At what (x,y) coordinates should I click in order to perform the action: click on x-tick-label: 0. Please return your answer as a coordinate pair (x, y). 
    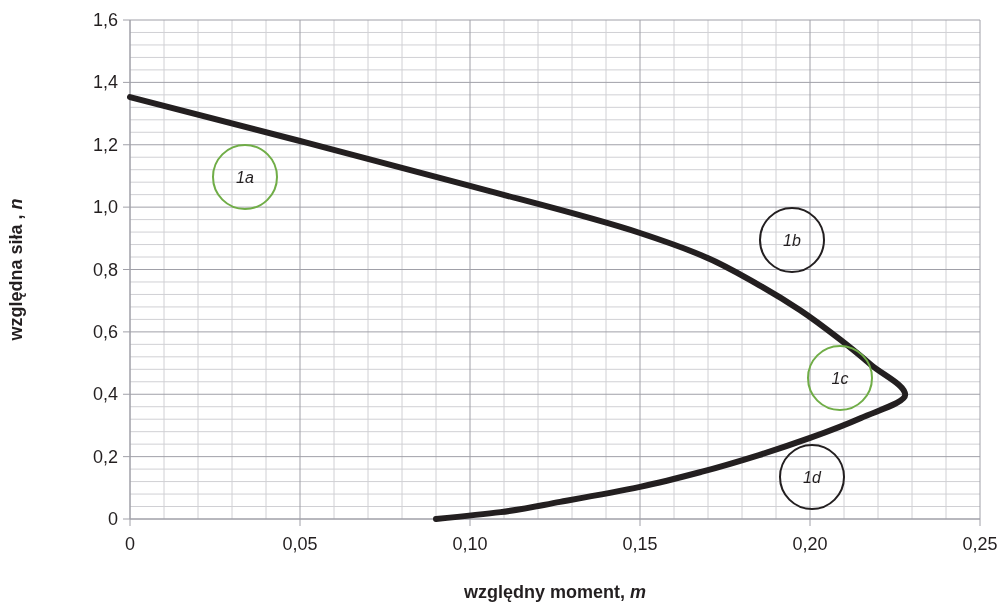
    Looking at the image, I should click on (130, 544).